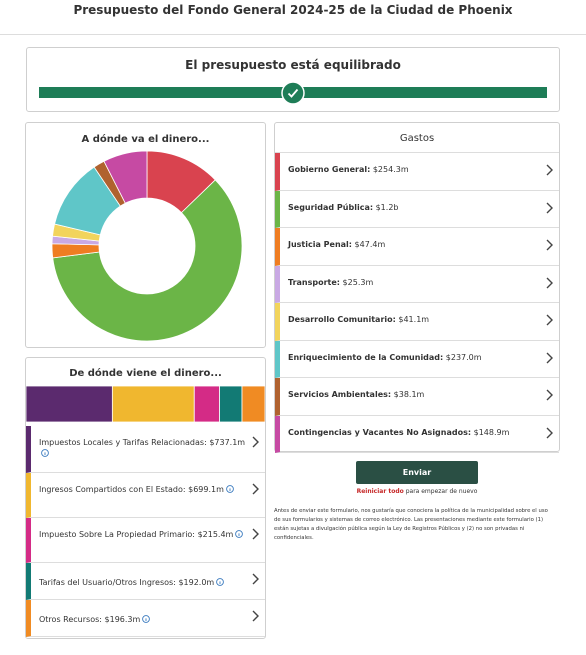 Image resolution: width=586 pixels, height=655 pixels. What do you see at coordinates (206, 489) in the screenshot?
I see `revenue-amount: $699.1m` at bounding box center [206, 489].